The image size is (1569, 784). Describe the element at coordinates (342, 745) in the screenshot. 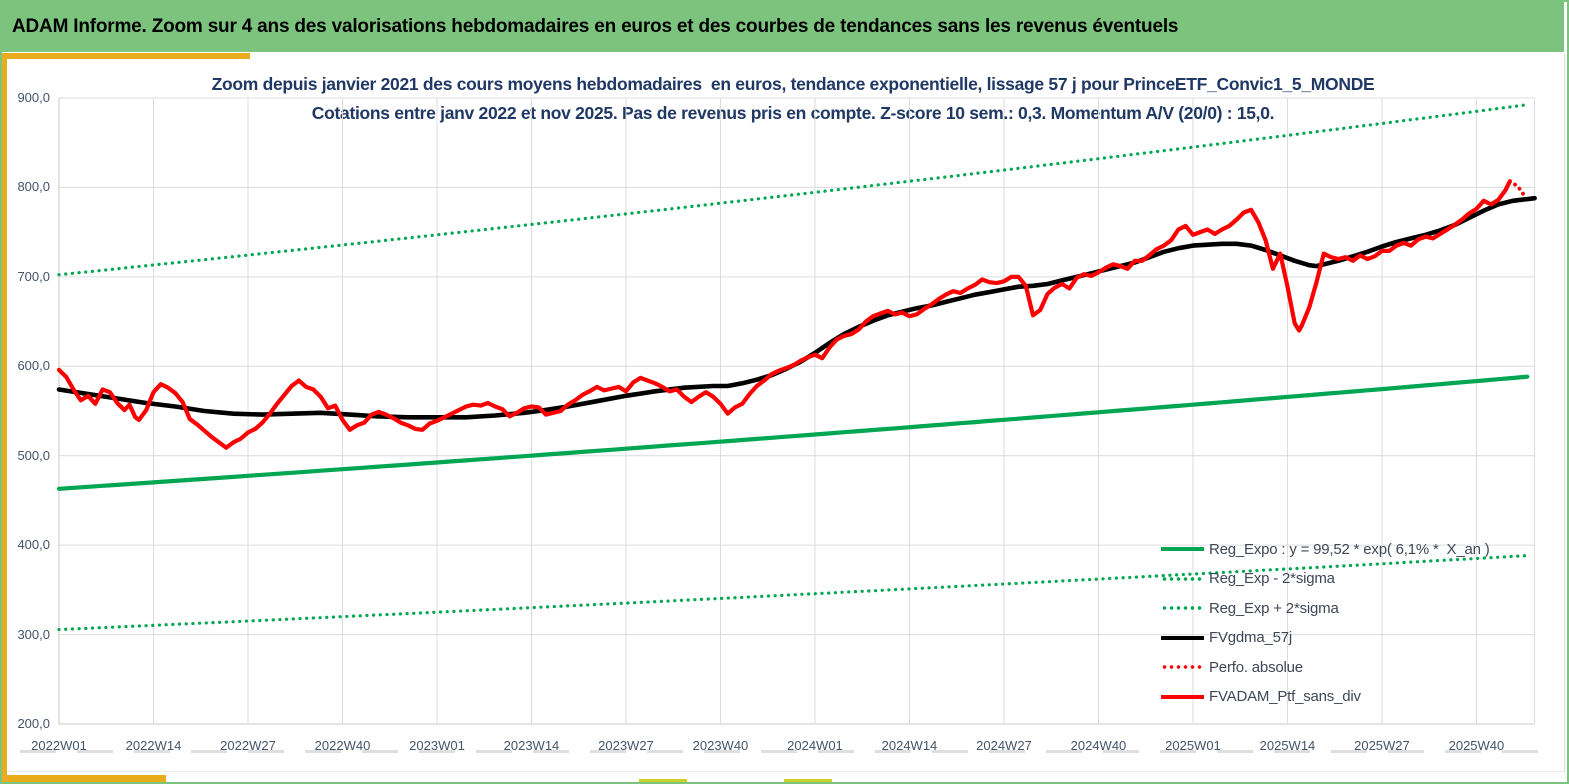

I see `x-tick-label: 2022W40` at that location.